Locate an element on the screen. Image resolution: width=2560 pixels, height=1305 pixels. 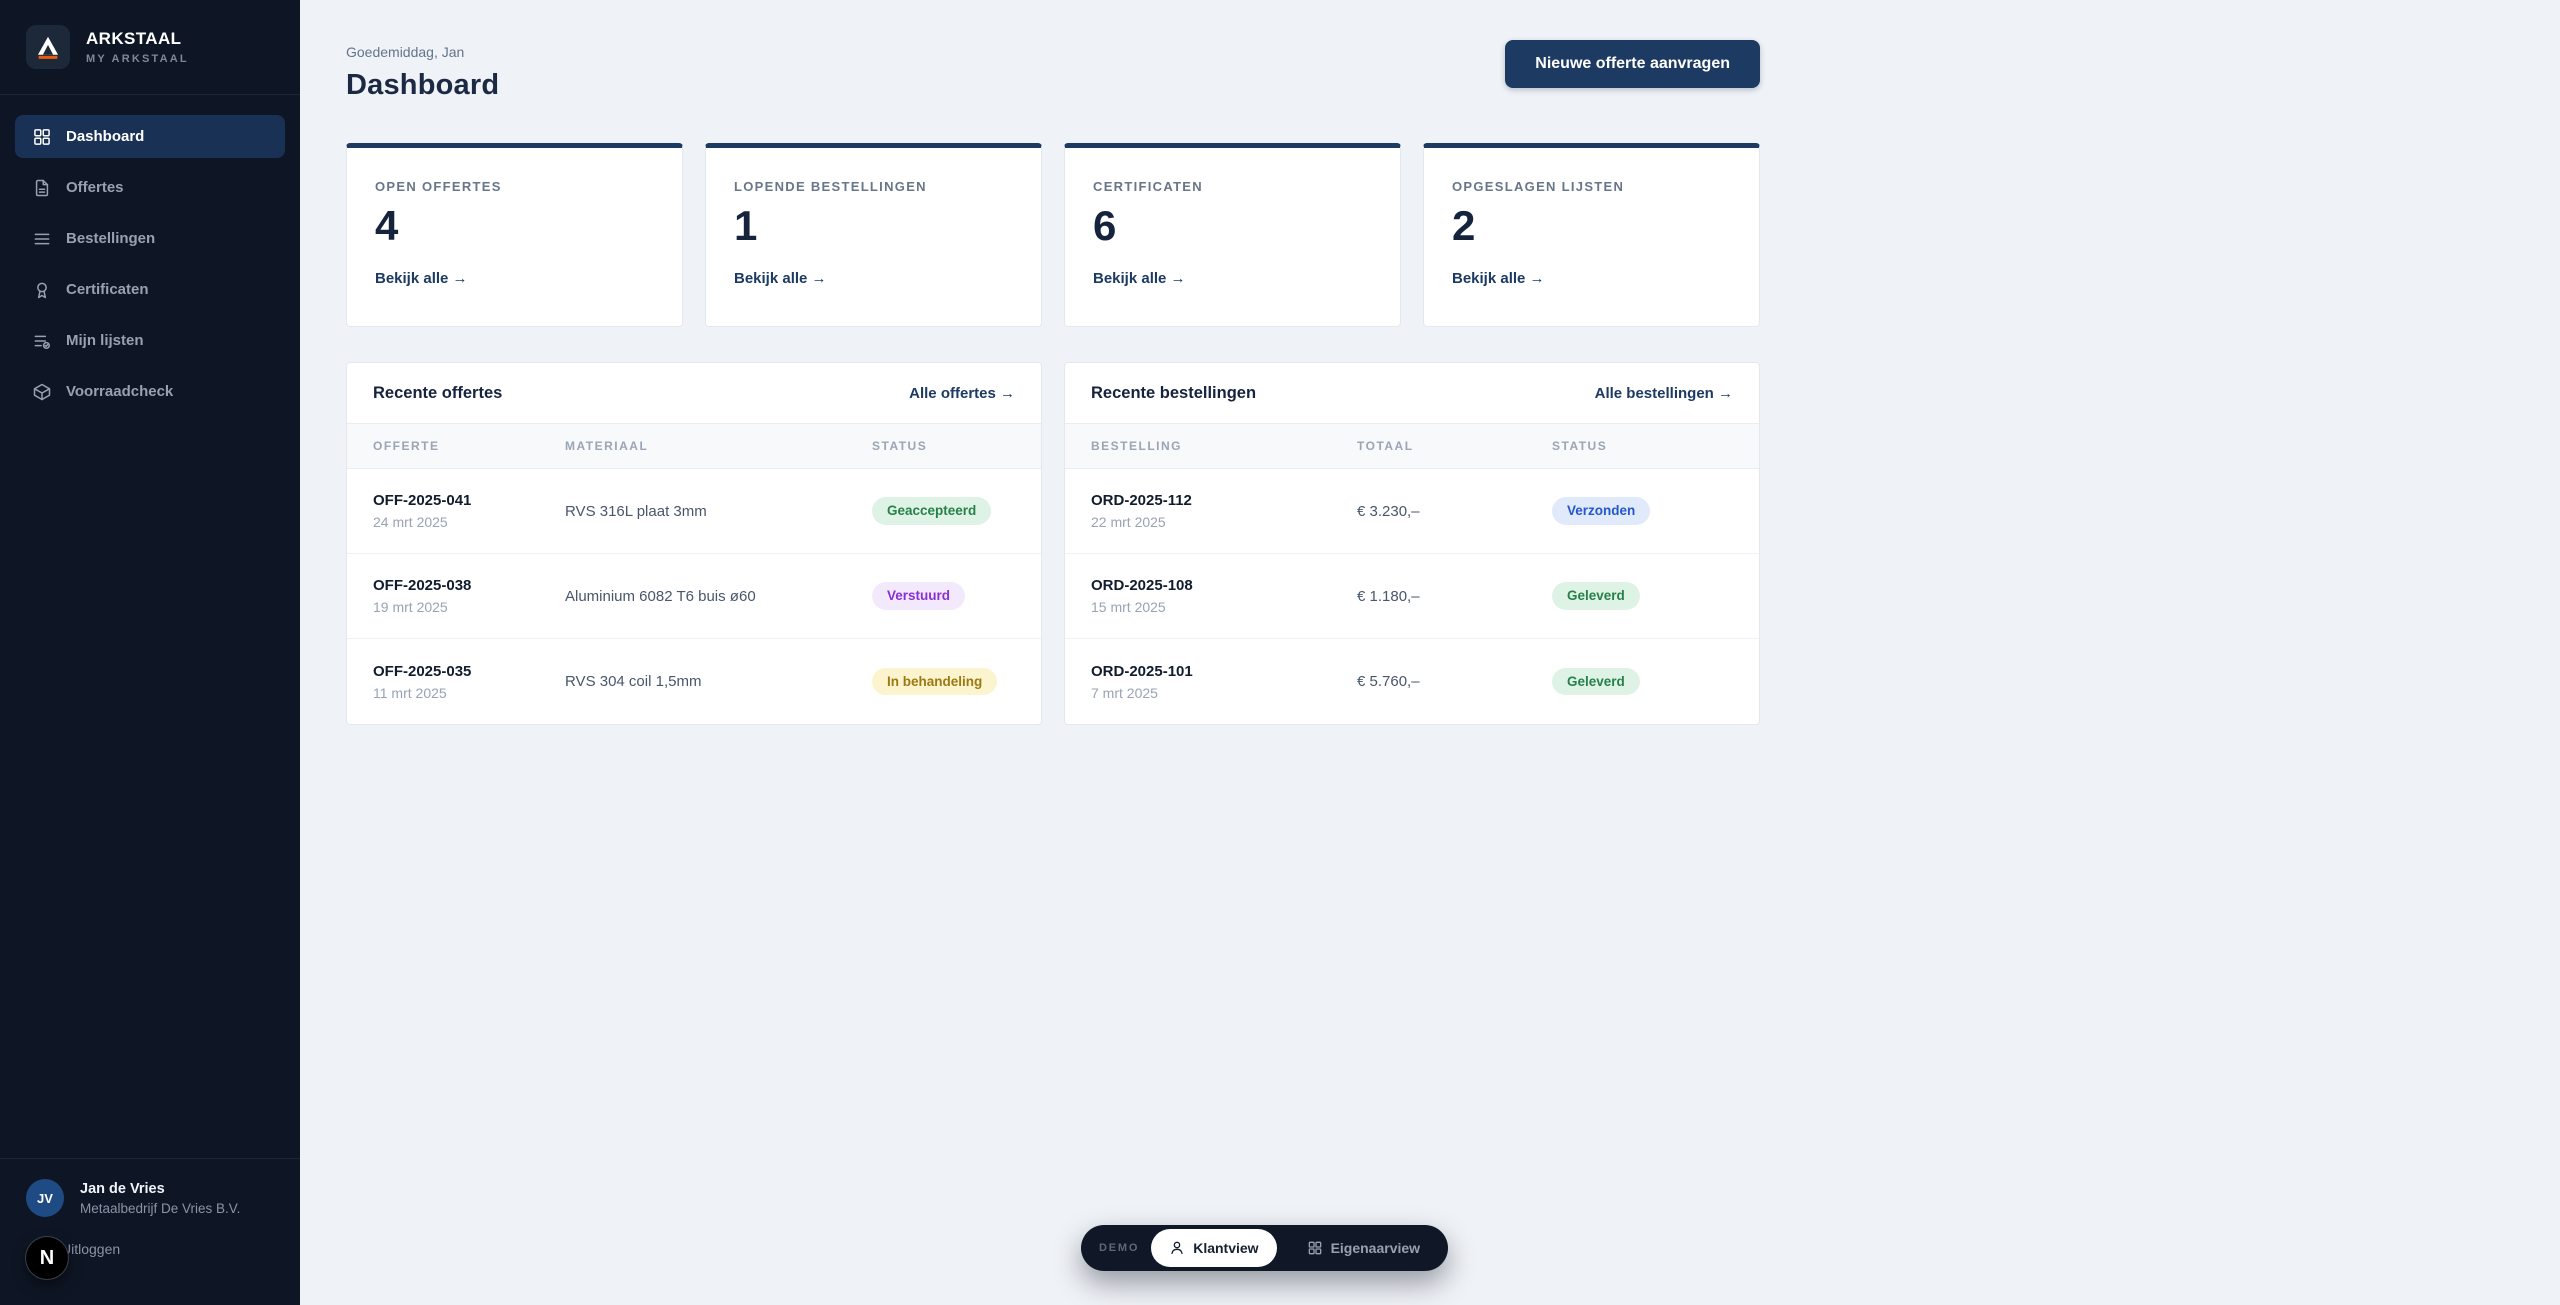
eigenaarview-toggle: Eigenaarview is located at coordinates (1361, 1248).